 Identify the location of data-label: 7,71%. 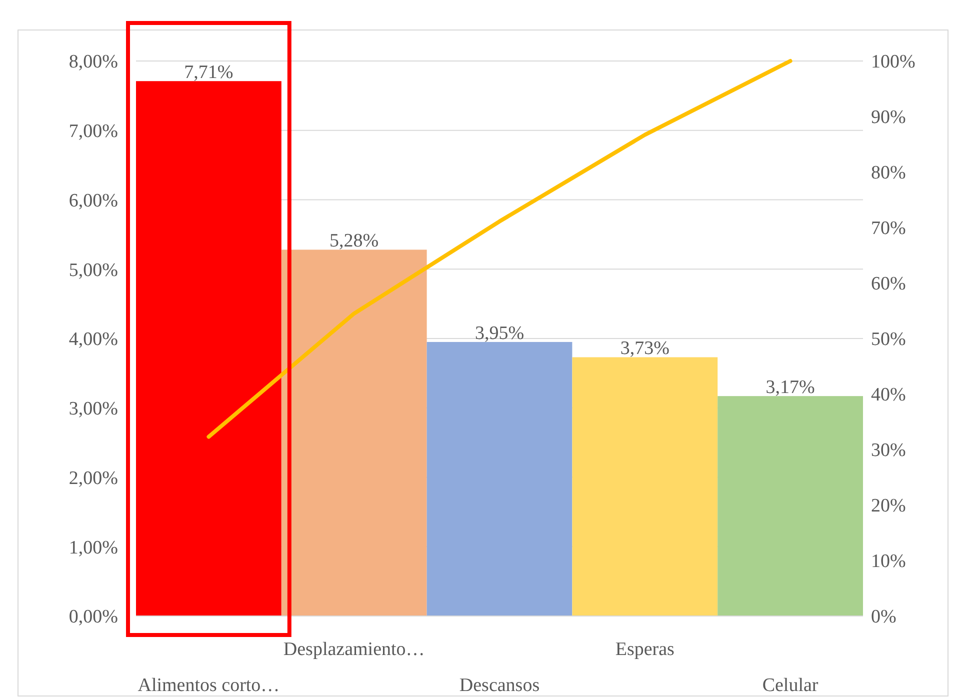
(209, 73).